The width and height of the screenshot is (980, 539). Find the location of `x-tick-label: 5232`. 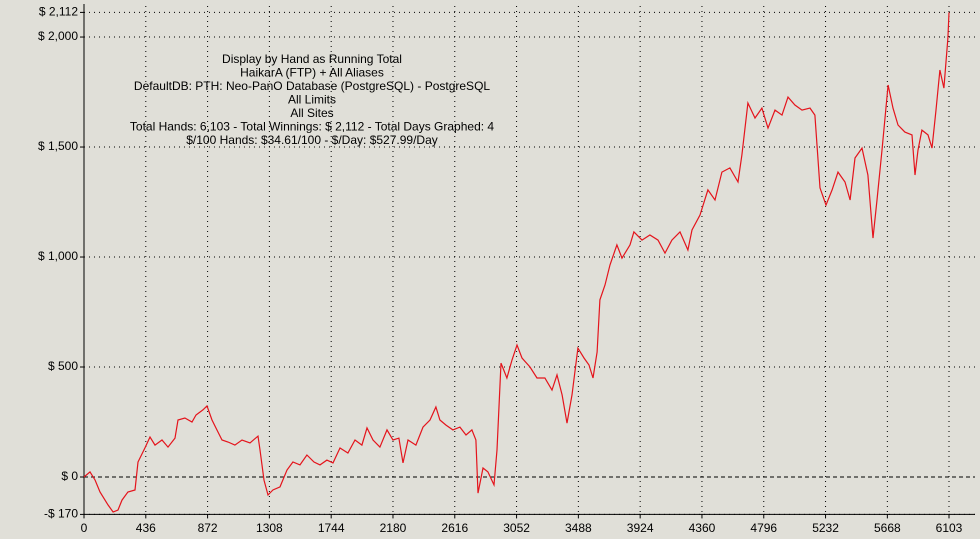

x-tick-label: 5232 is located at coordinates (825, 528).